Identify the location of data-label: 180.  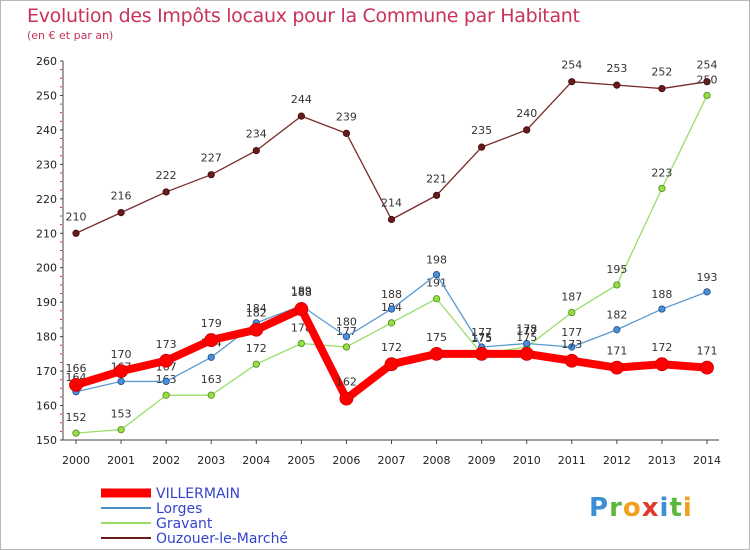
(346, 322).